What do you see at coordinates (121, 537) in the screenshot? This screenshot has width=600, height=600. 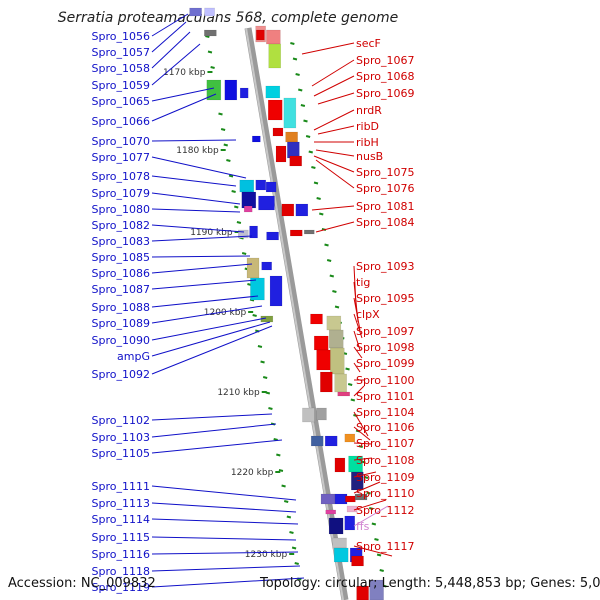 I see `gene-label-Spro_1115: Spro_1115` at bounding box center [121, 537].